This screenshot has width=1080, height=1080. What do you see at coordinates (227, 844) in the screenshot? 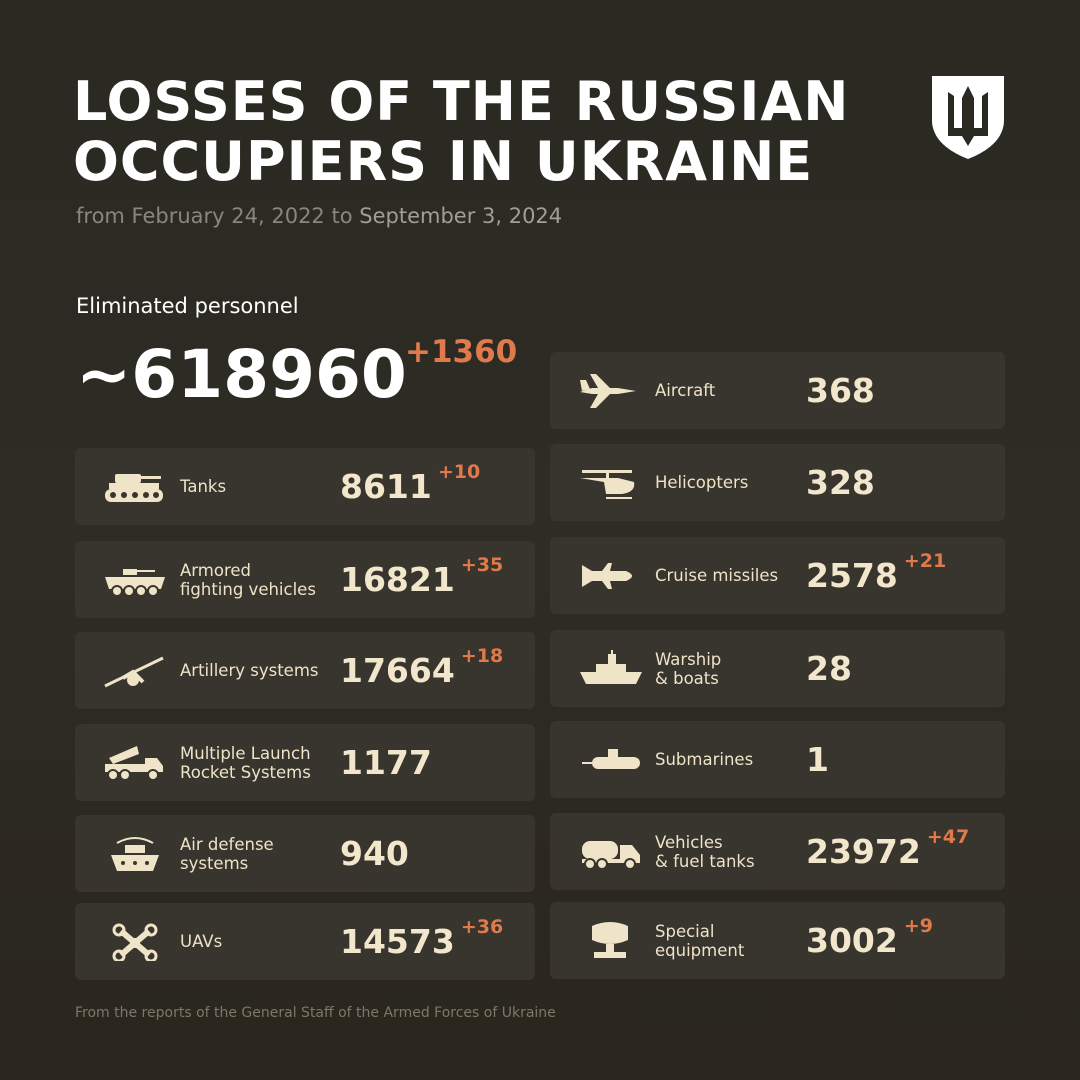
I see `stat-label-line: Air defense` at bounding box center [227, 844].